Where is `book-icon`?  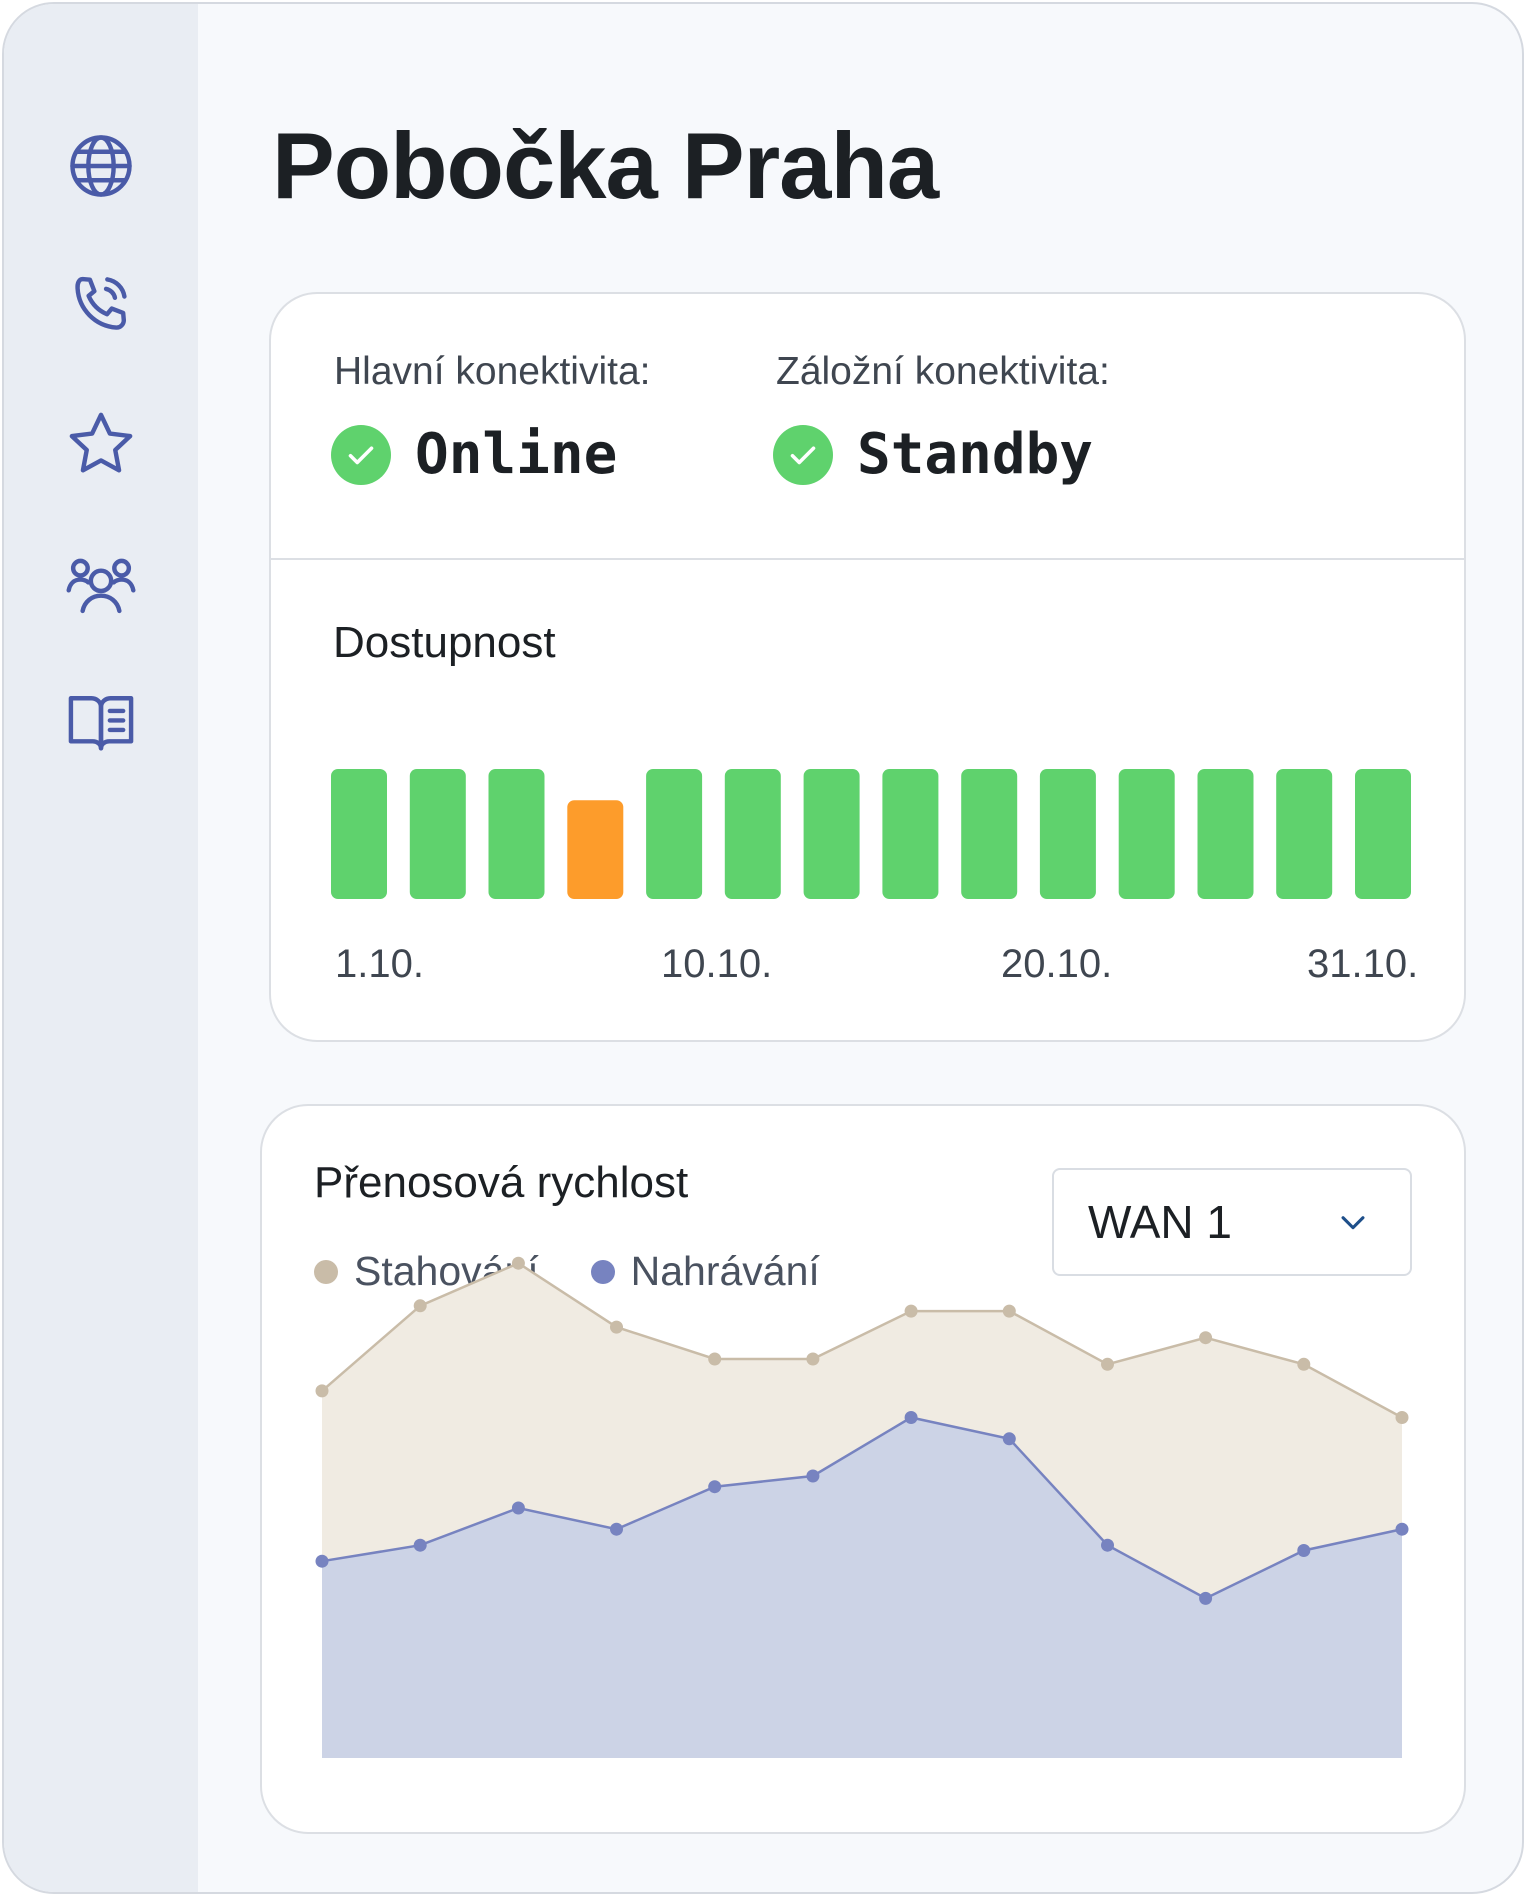
book-icon is located at coordinates (101, 723).